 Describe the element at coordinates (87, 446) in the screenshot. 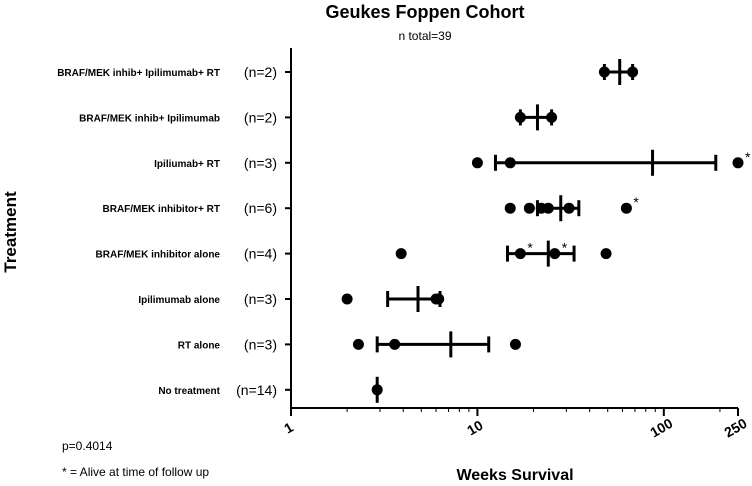

I see `p-value-note: p=0.4014` at that location.